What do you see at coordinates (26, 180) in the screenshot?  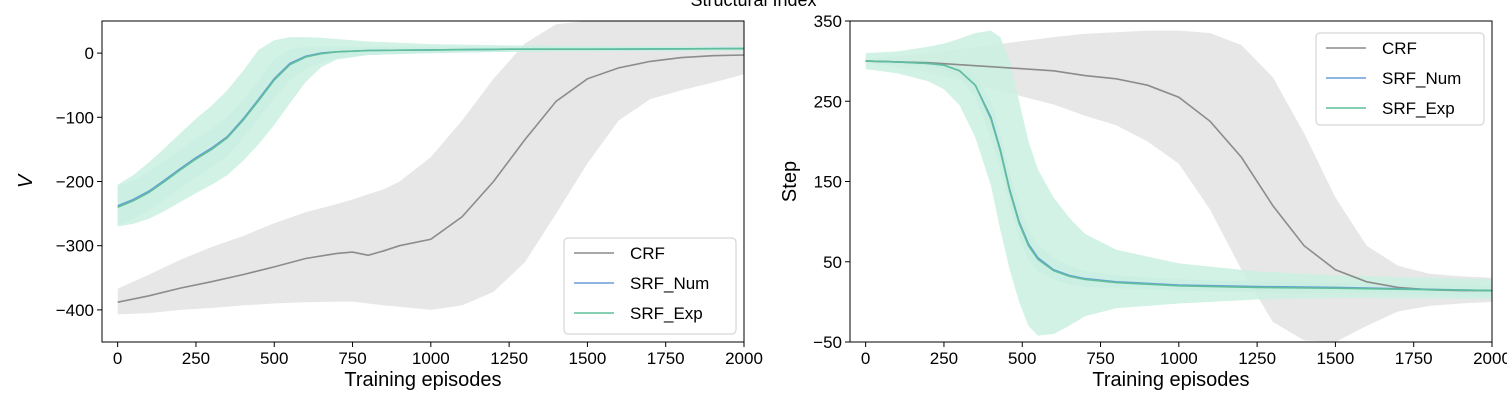 I see `y-axis-label: V` at bounding box center [26, 180].